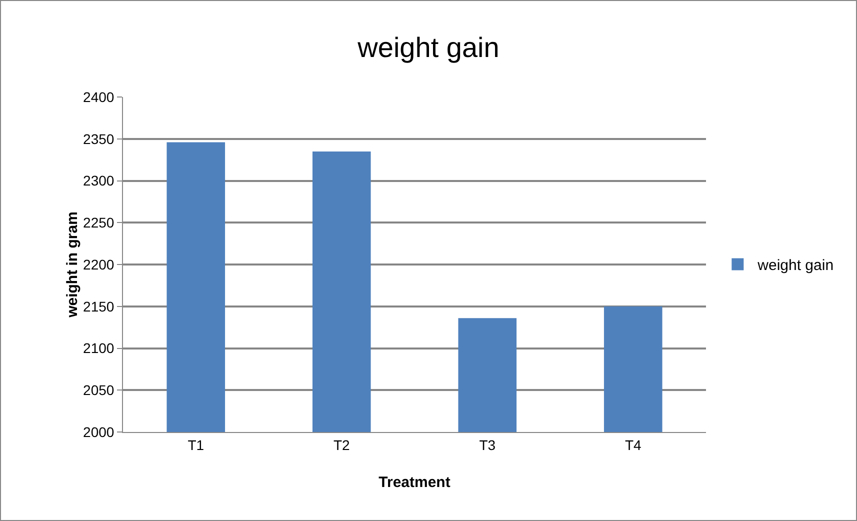  I want to click on y-tick-label: 2100, so click(98, 348).